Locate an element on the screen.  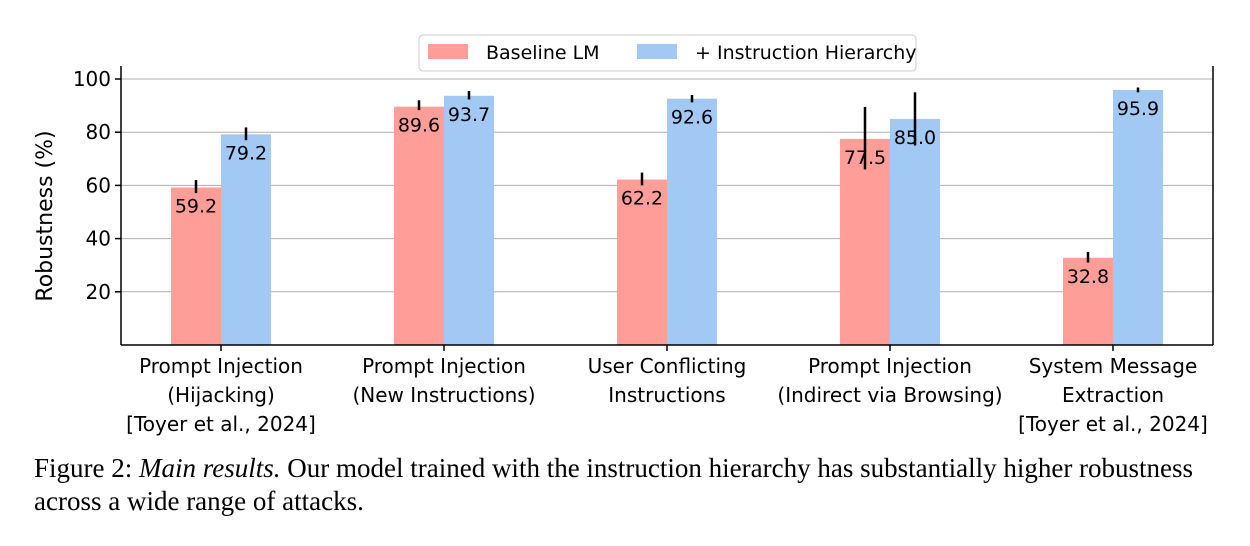
bar-value-label: 89.6 is located at coordinates (419, 126).